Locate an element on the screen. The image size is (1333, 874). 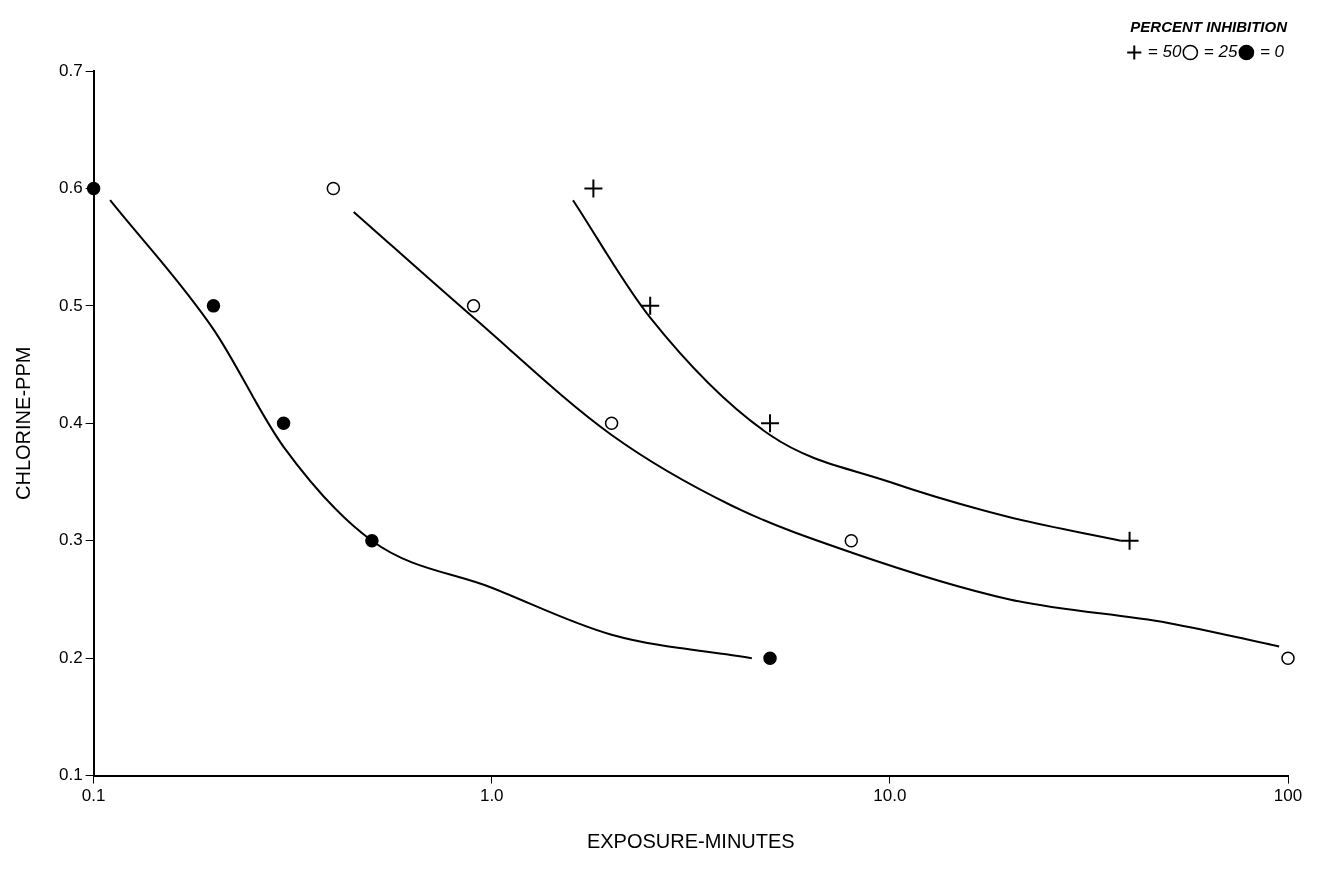
x-tick-label: 100 is located at coordinates (1288, 796).